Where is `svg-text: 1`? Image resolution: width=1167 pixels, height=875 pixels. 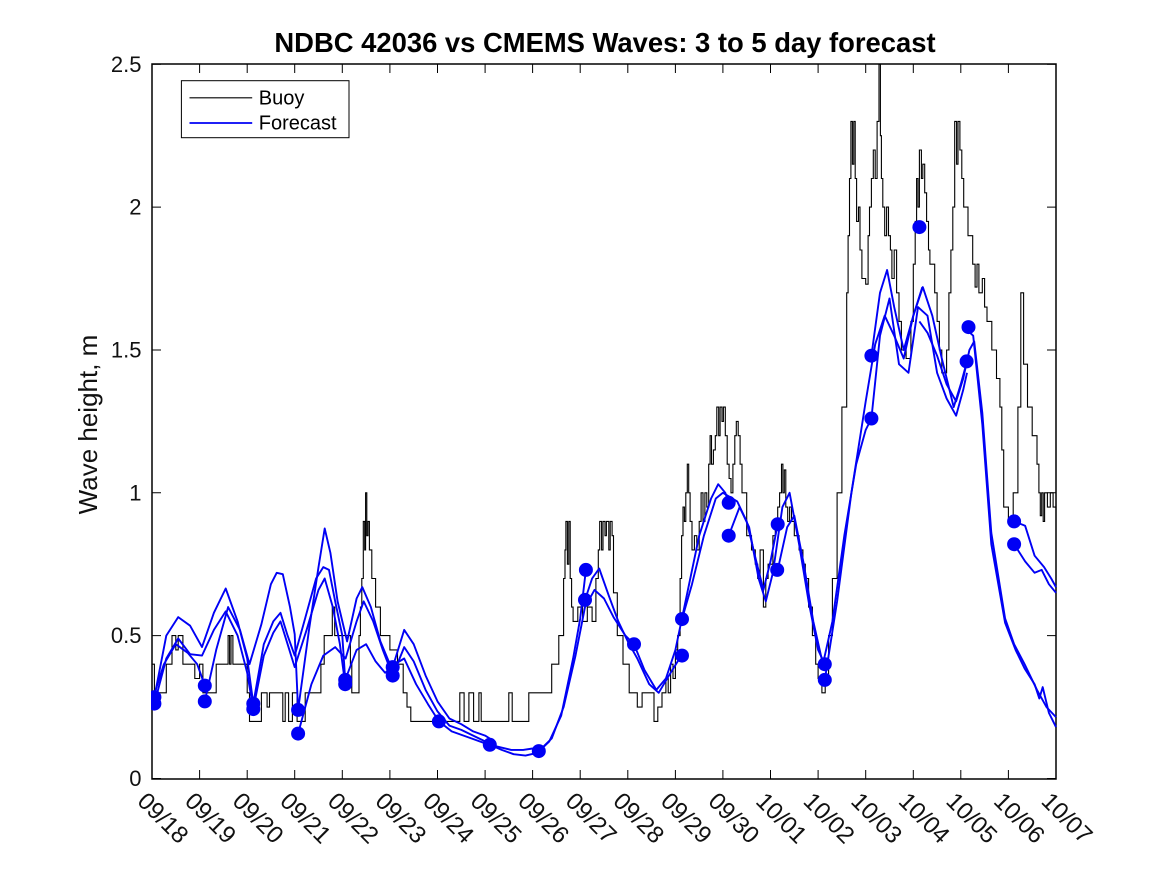 svg-text: 1 is located at coordinates (135, 492).